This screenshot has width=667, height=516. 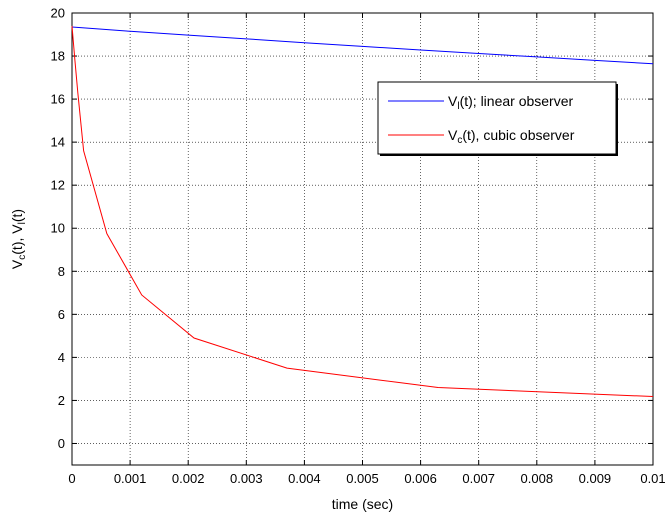 What do you see at coordinates (58, 13) in the screenshot?
I see `y-tick-label: 20` at bounding box center [58, 13].